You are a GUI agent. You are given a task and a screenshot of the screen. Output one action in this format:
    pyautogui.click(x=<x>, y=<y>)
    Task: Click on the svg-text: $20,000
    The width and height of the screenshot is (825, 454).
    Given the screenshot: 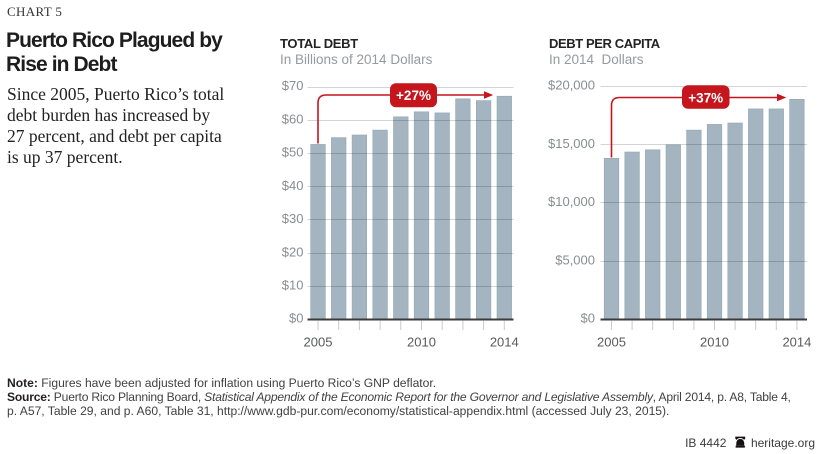 What is the action you would take?
    pyautogui.click(x=571, y=85)
    